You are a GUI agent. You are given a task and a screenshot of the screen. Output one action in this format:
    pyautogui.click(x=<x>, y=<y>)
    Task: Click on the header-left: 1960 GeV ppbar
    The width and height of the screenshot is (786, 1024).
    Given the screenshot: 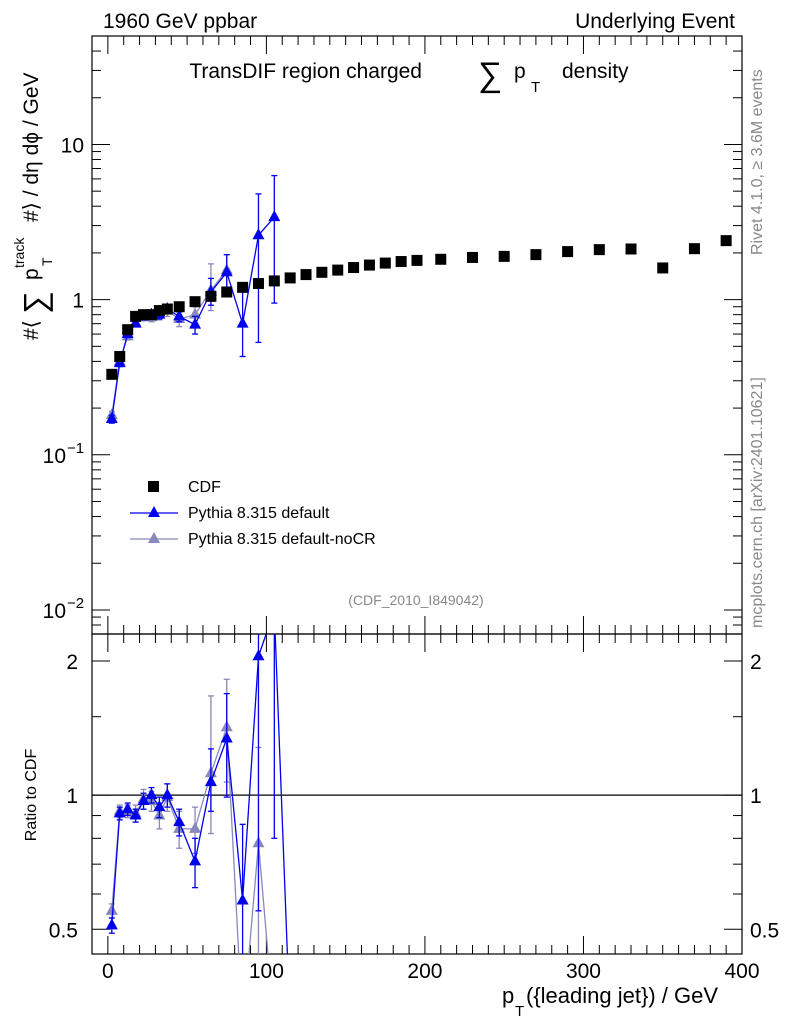 What is the action you would take?
    pyautogui.click(x=180, y=21)
    